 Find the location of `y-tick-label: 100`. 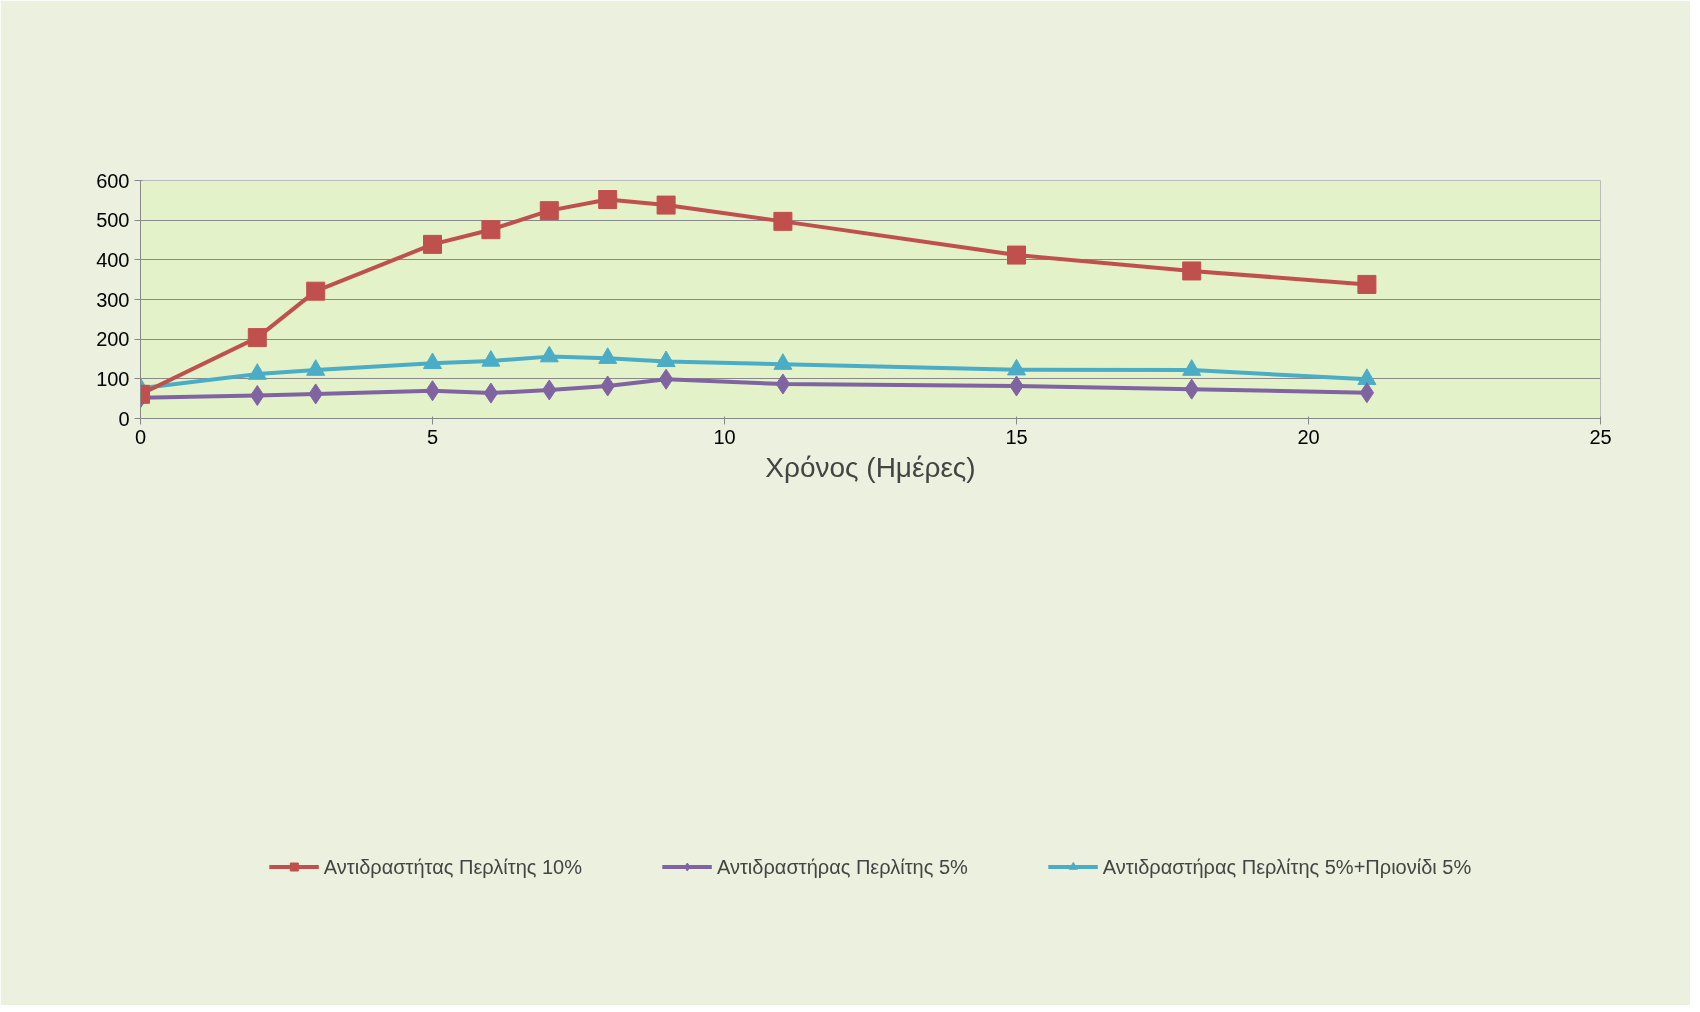

y-tick-label: 100 is located at coordinates (113, 378).